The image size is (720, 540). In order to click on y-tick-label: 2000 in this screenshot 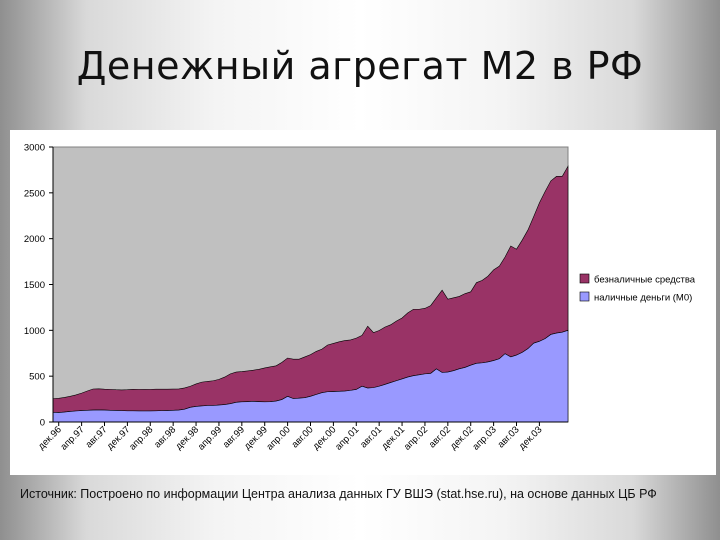, I will do `click(34, 239)`.